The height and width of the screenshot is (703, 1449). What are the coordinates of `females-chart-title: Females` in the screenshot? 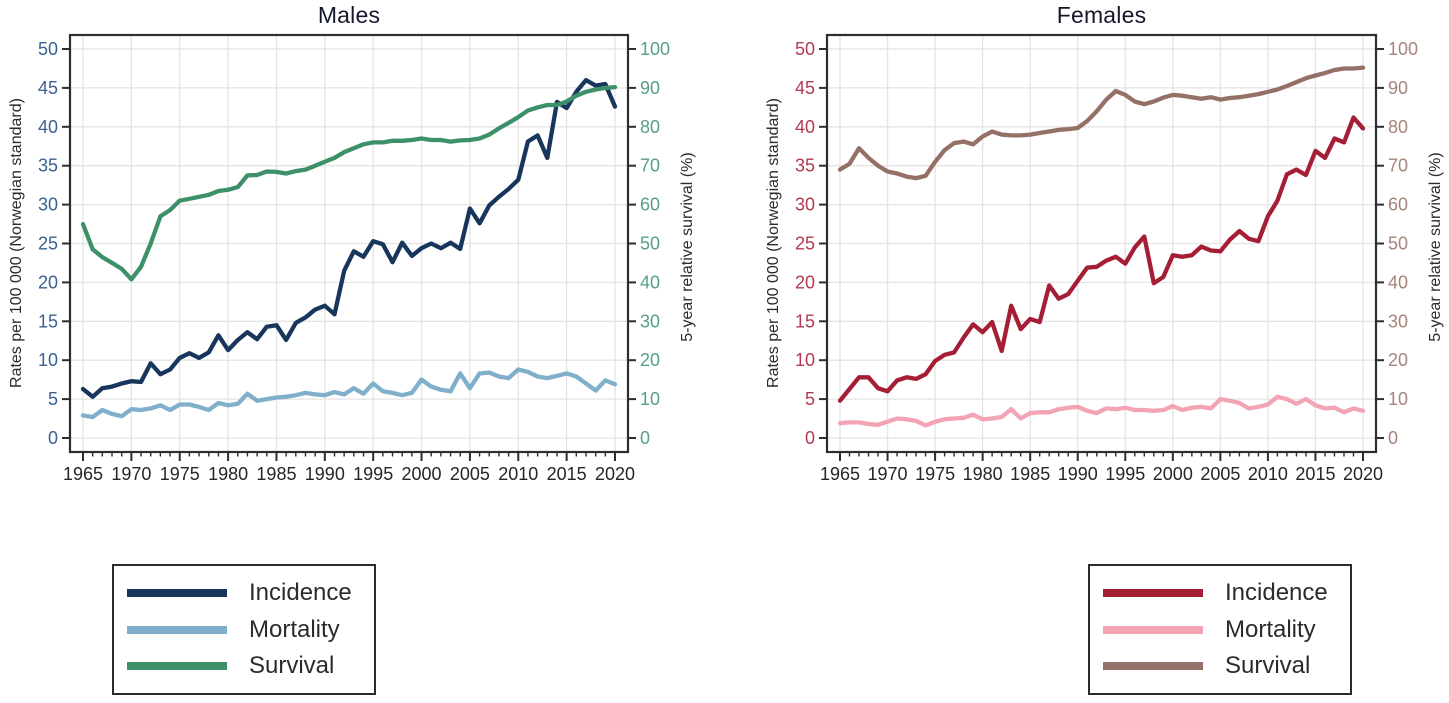 It's located at (1101, 15).